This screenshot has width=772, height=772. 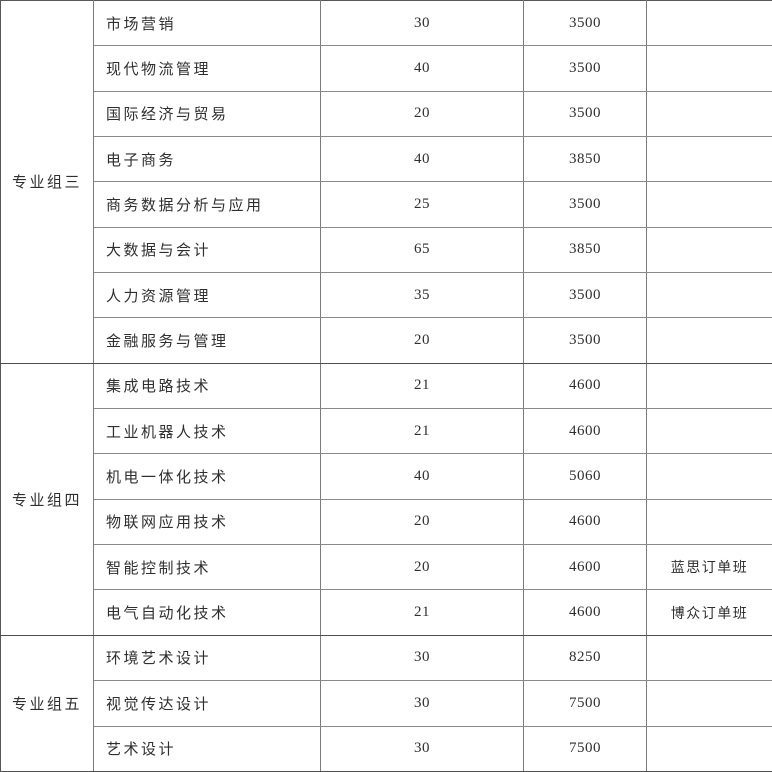 I want to click on table-row: 电子商务 40 3850, so click(x=386, y=159).